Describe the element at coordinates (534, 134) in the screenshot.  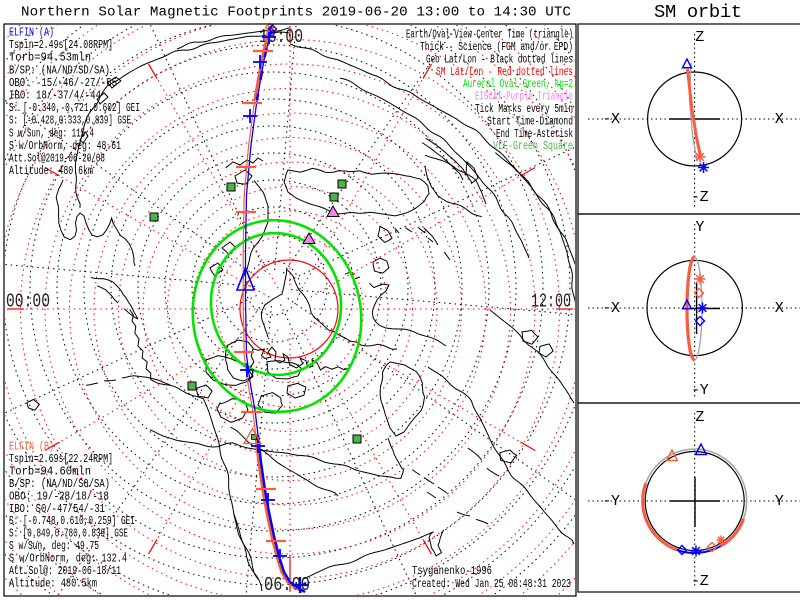
I see `svg-text: End Time-Asterisk` at that location.